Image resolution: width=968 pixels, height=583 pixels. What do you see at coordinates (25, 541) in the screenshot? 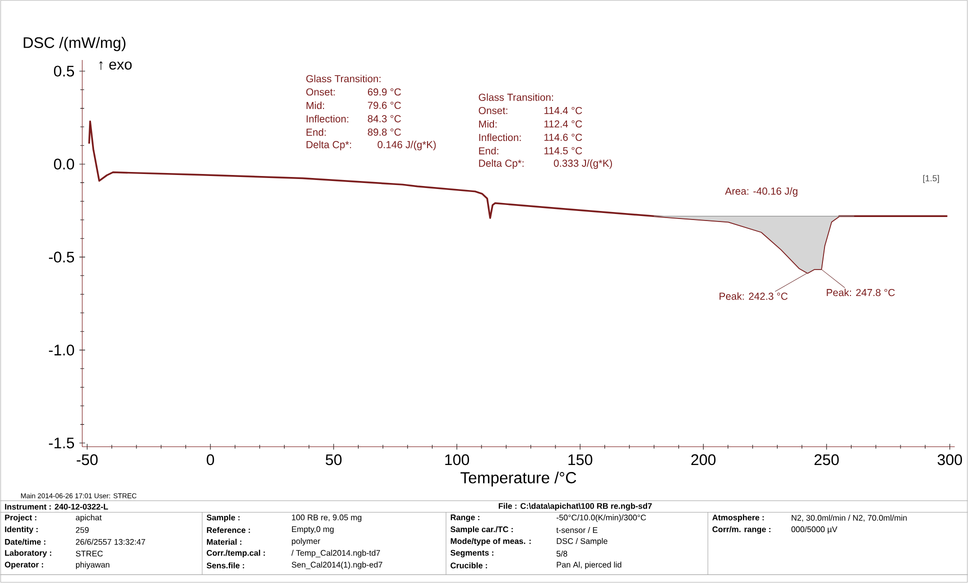
I see `text: Date/time :` at bounding box center [25, 541].